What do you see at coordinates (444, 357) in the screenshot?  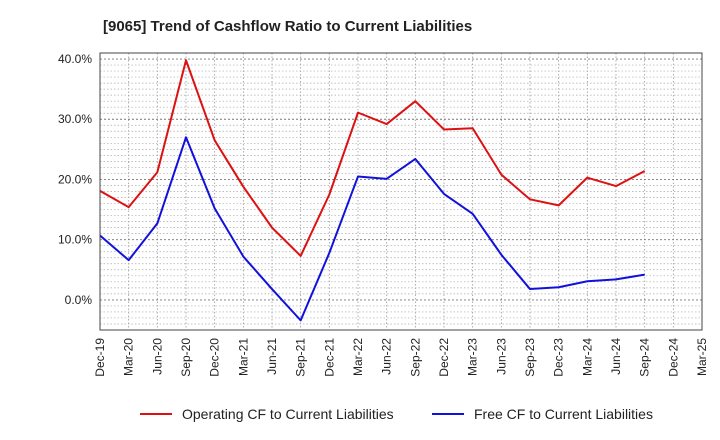 I see `x-tick-label: Dec-22` at bounding box center [444, 357].